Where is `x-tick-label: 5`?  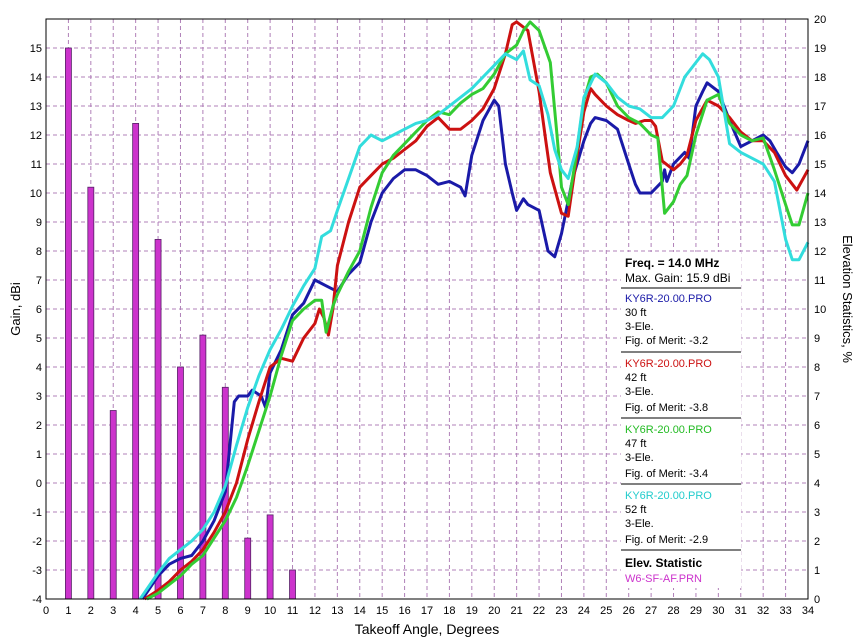 x-tick-label: 5 is located at coordinates (158, 611).